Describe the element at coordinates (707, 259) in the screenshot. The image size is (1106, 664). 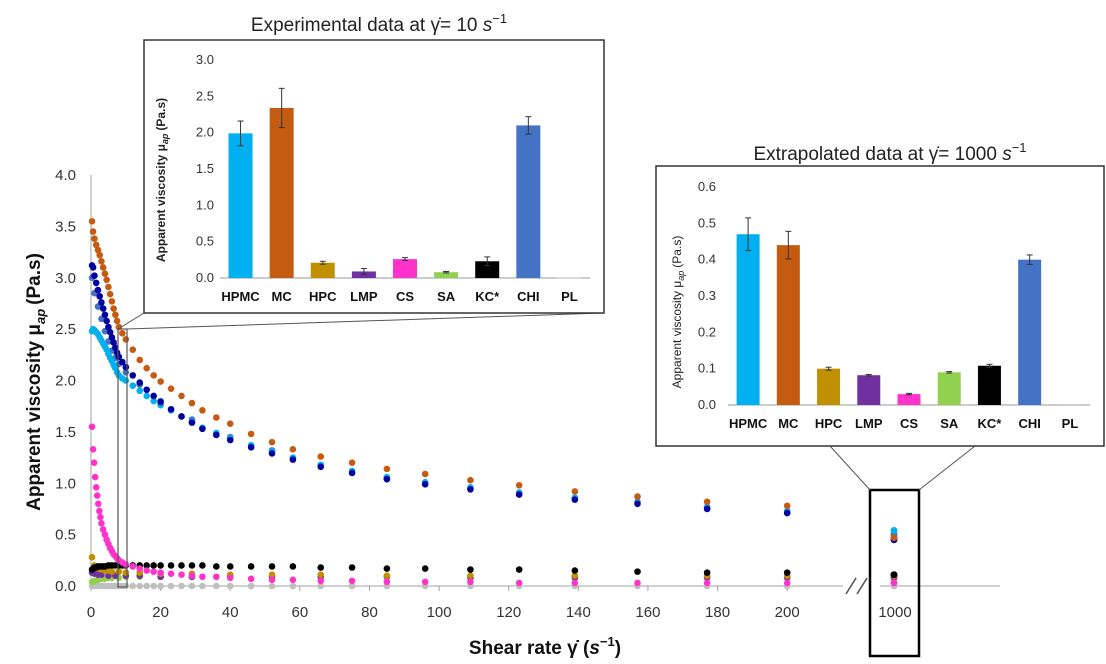
I see `inset2-y-tick-label: 0.4` at that location.